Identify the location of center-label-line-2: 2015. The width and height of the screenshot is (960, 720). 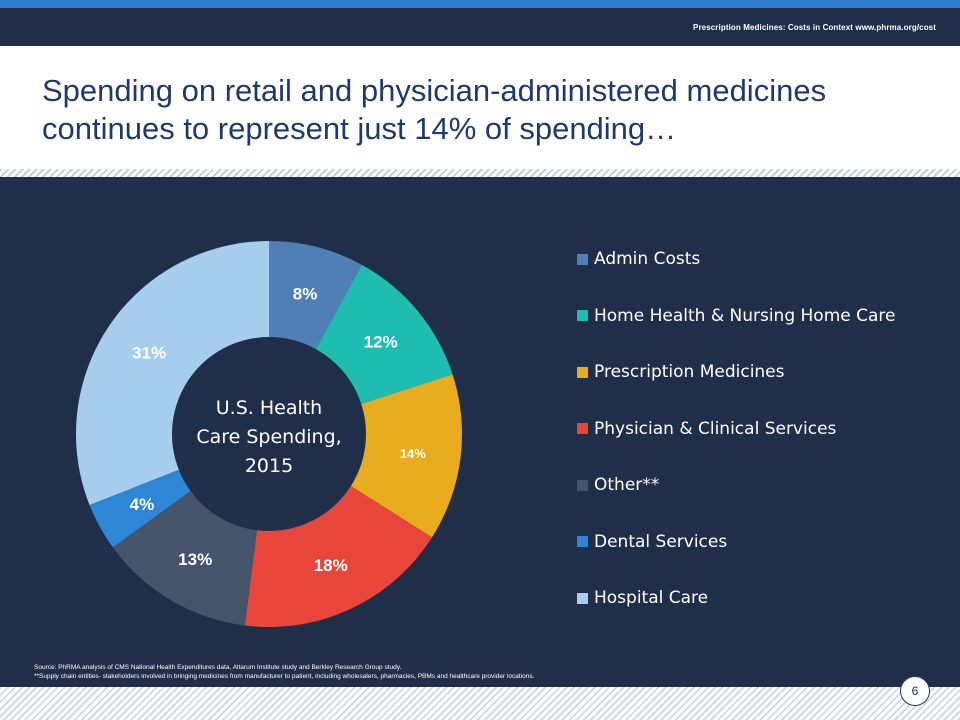
(269, 466).